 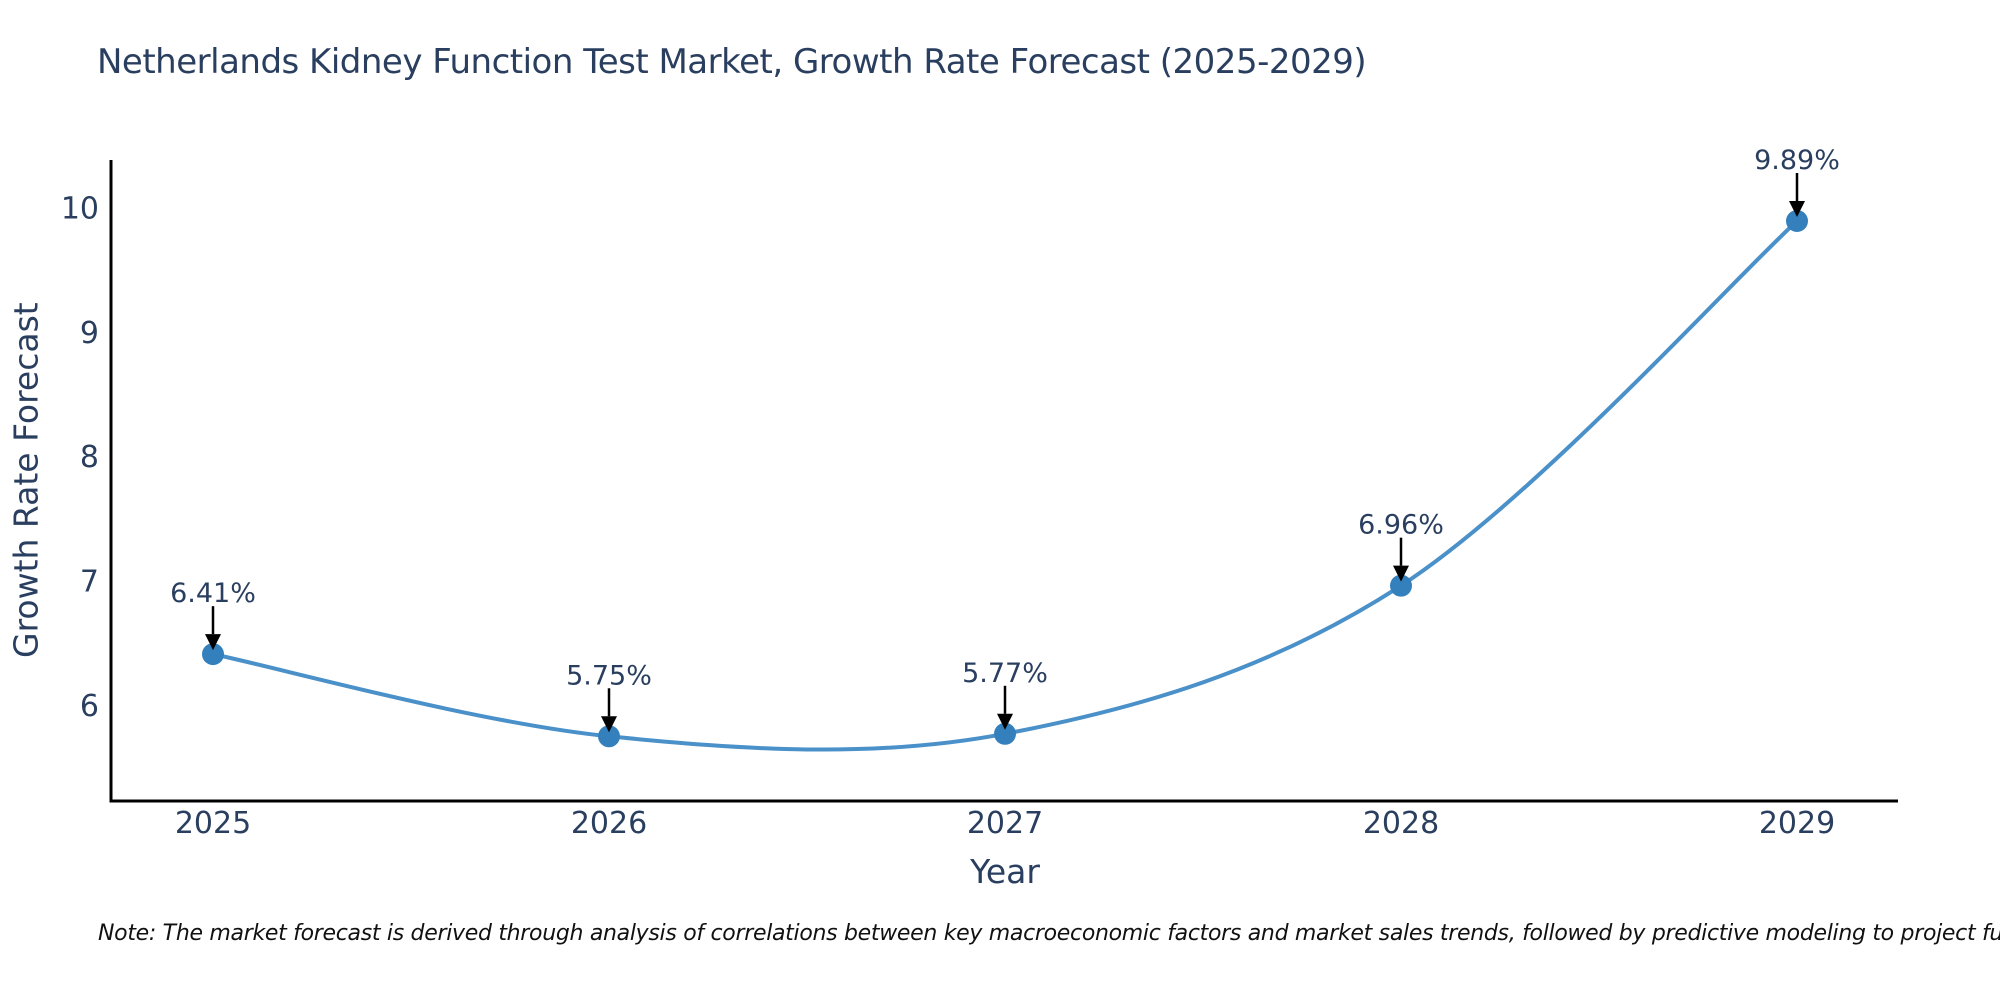 What do you see at coordinates (1401, 525) in the screenshot?
I see `annotation-label: 6.96%` at bounding box center [1401, 525].